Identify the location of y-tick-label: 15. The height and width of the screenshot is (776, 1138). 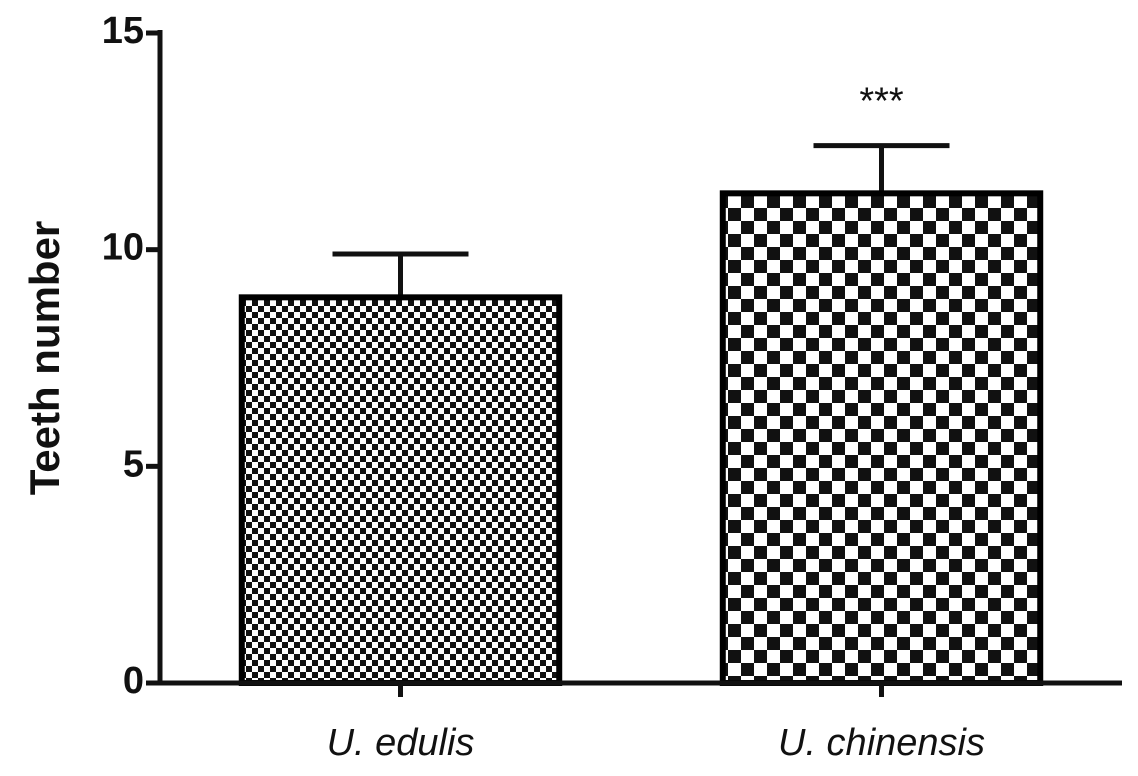
(123, 31).